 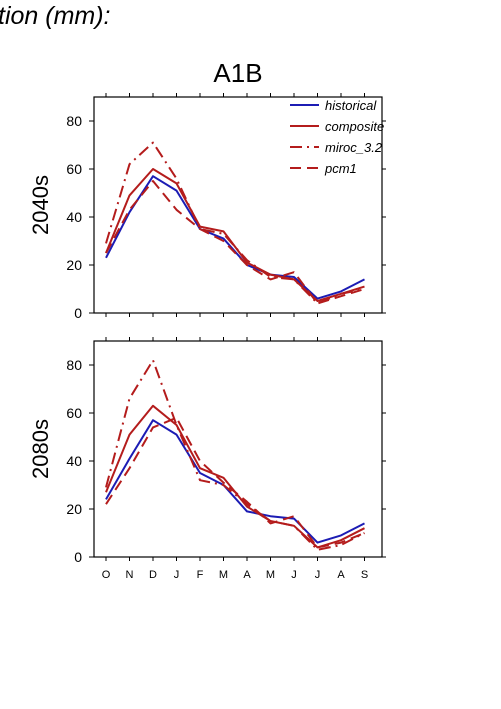 I want to click on y-axis-label: 2040s, so click(x=40, y=205).